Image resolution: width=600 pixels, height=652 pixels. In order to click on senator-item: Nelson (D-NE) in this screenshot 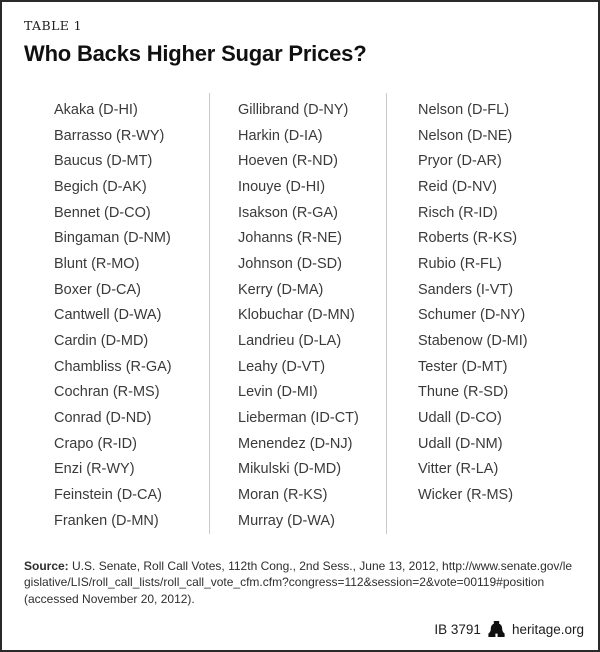, I will do `click(465, 135)`.